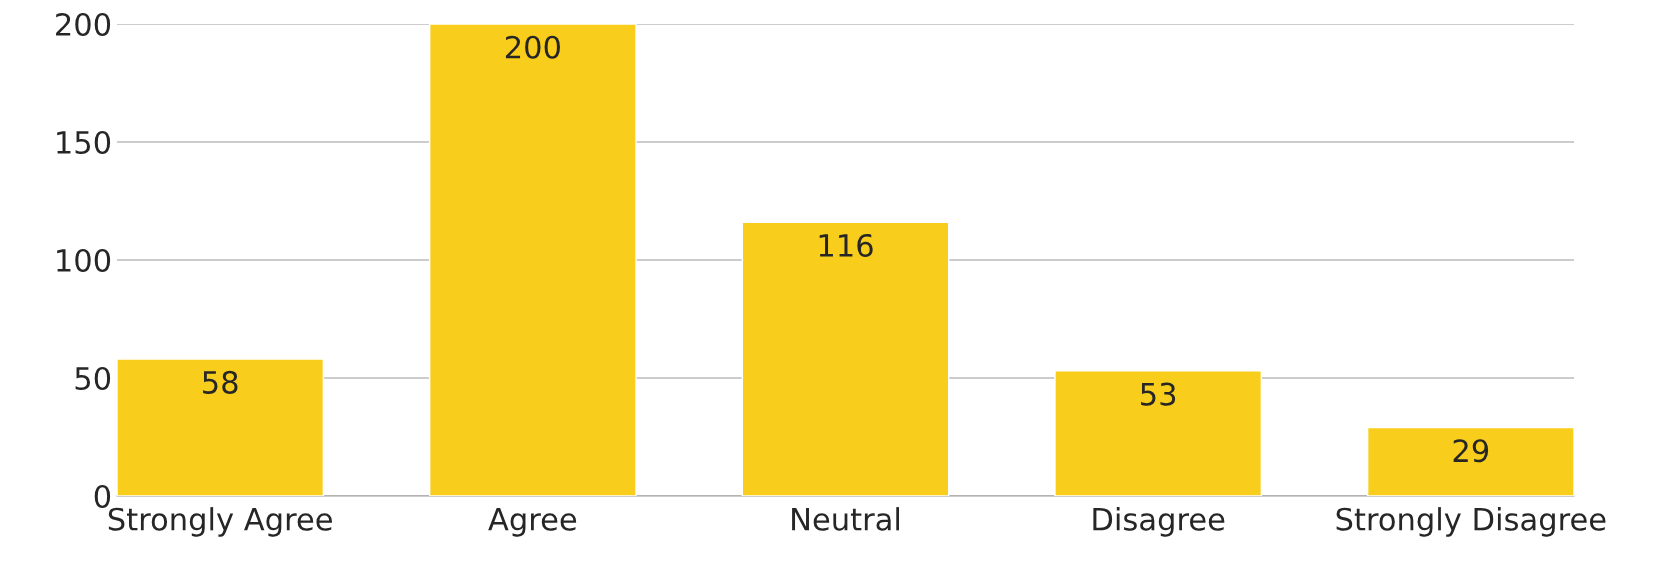  I want to click on data-label: 53, so click(1158, 394).